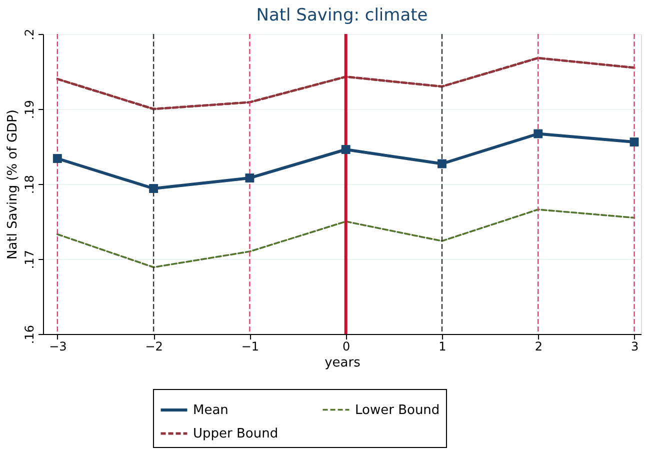 This screenshot has height=469, width=666. I want to click on legend-label: Mean, so click(210, 410).